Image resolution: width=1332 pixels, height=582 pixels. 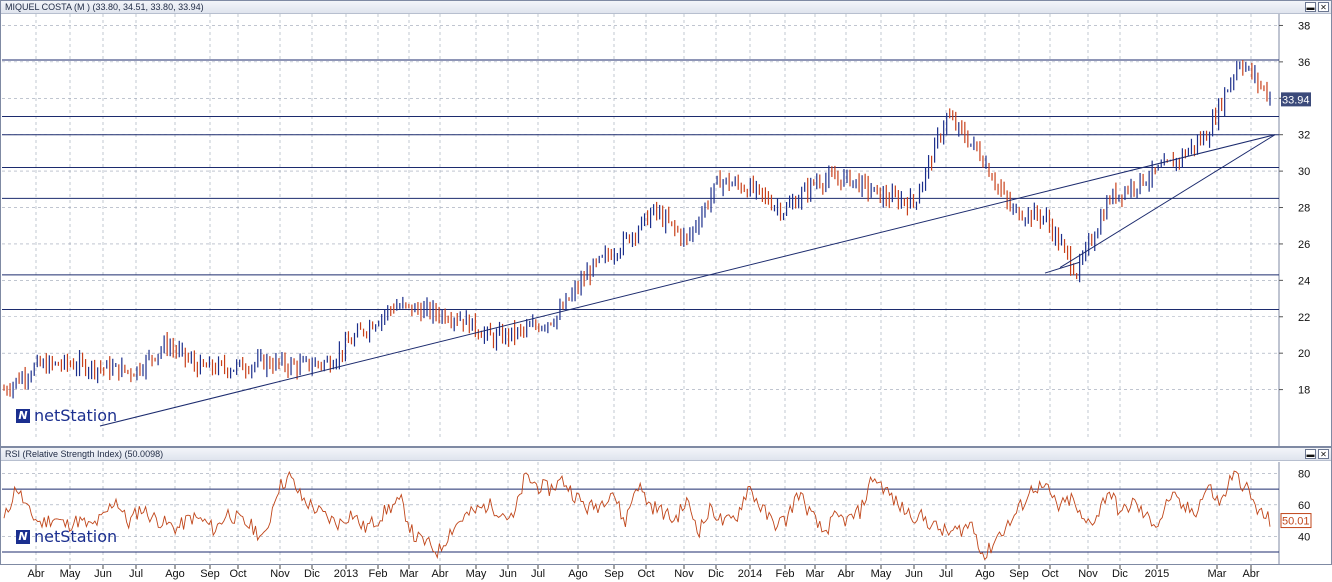 I want to click on rsi-tick-label: 80, so click(x=1304, y=474).